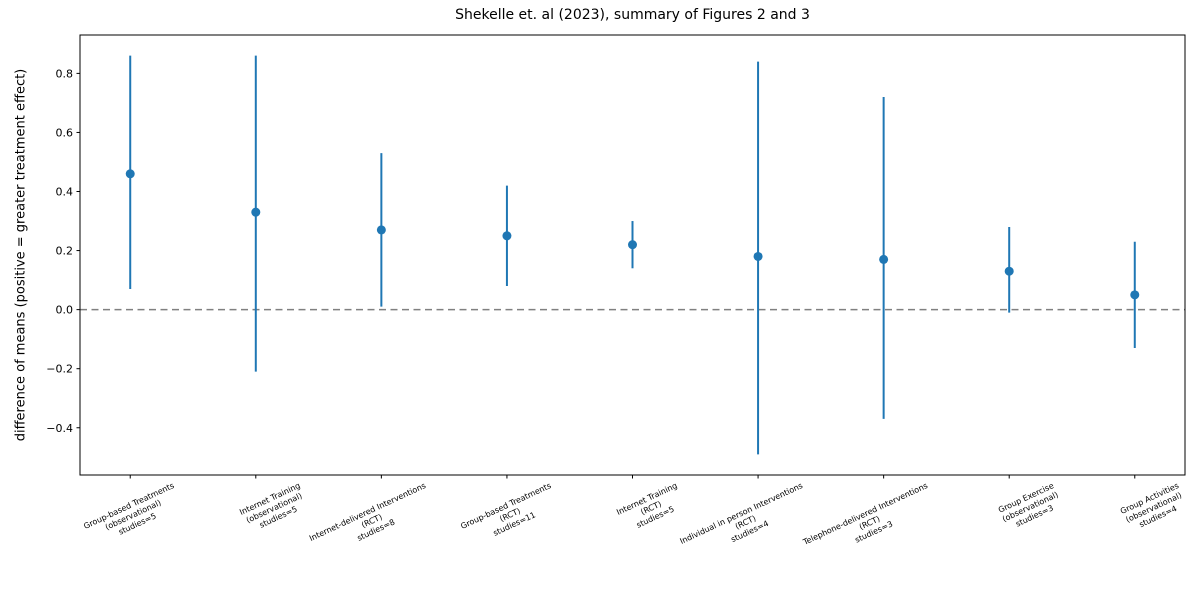 The image size is (1200, 600). What do you see at coordinates (59, 369) in the screenshot?
I see `y-tick-label: −0.2` at bounding box center [59, 369].